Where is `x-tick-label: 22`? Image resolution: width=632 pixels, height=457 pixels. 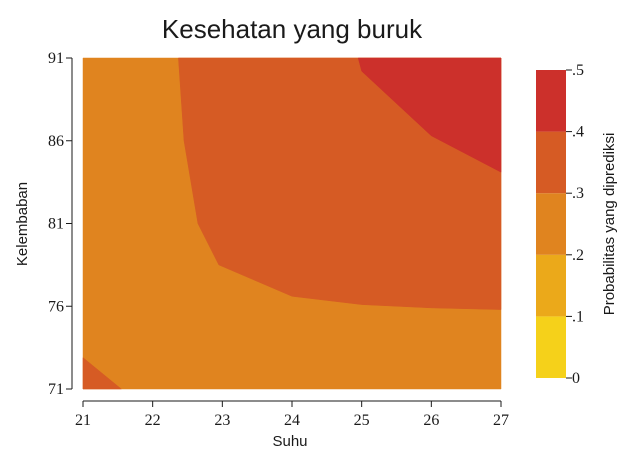 x-tick-label: 22 is located at coordinates (153, 420).